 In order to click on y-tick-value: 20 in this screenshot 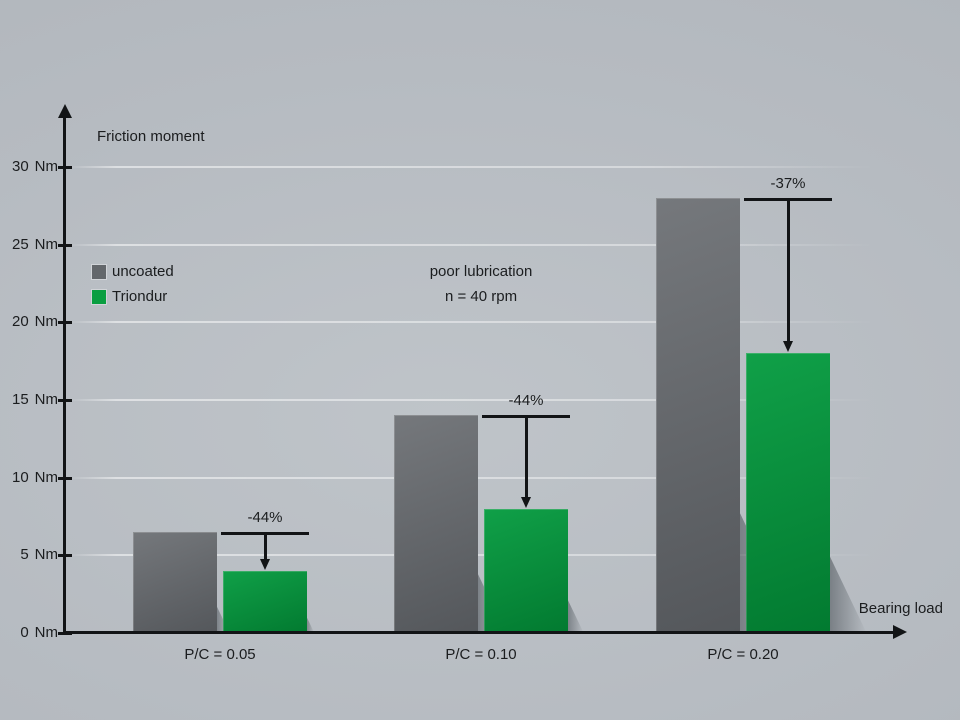, I will do `click(20, 322)`.